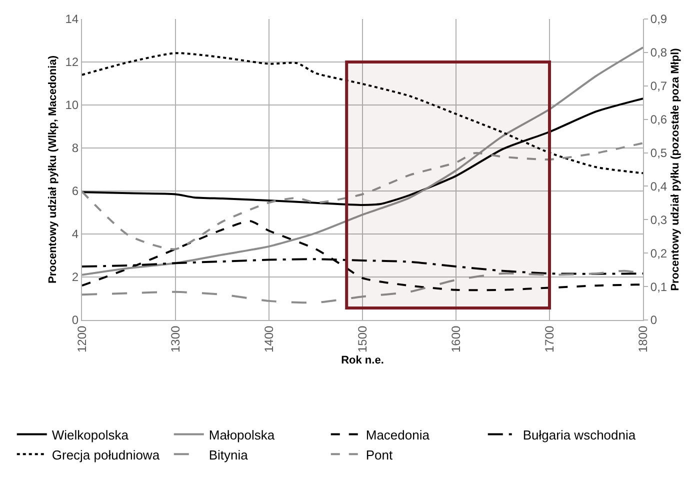  What do you see at coordinates (72, 19) in the screenshot?
I see `y-tick-label: 14` at bounding box center [72, 19].